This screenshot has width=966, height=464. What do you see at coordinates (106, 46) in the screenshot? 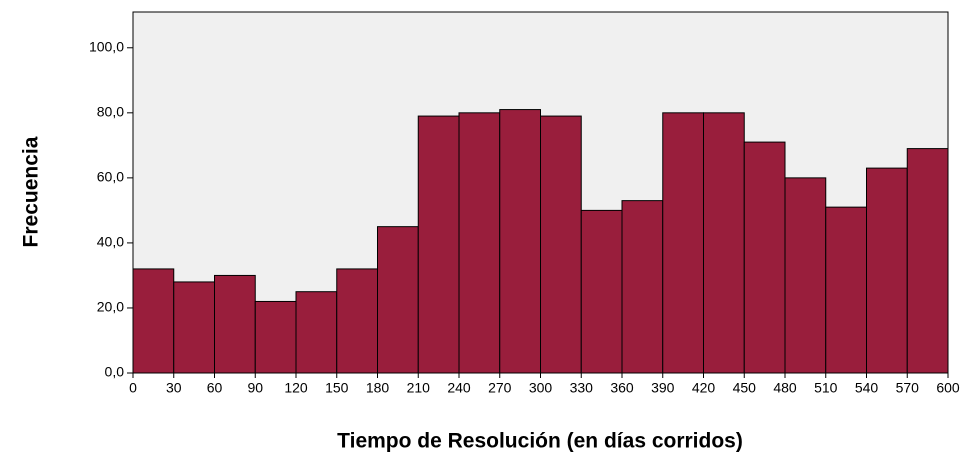
I see `y-tick-label: 100,0` at bounding box center [106, 46].